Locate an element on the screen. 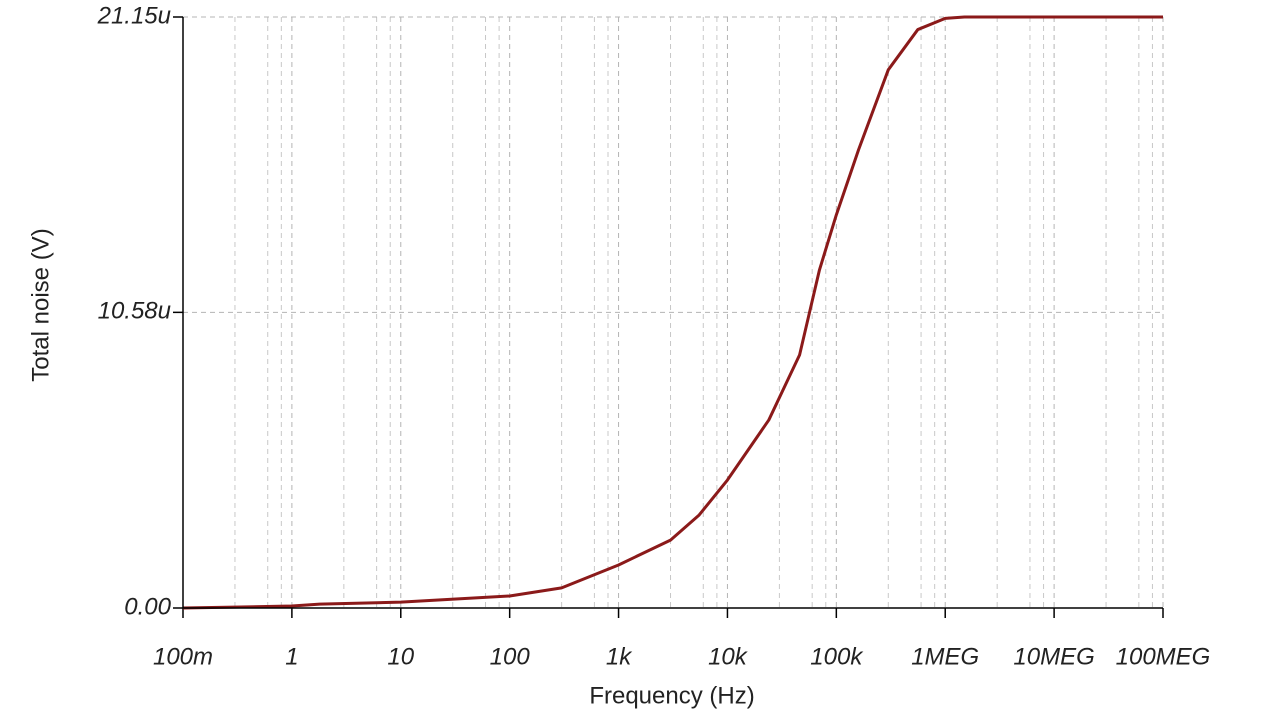  x-tick-label: 1k is located at coordinates (619, 656).